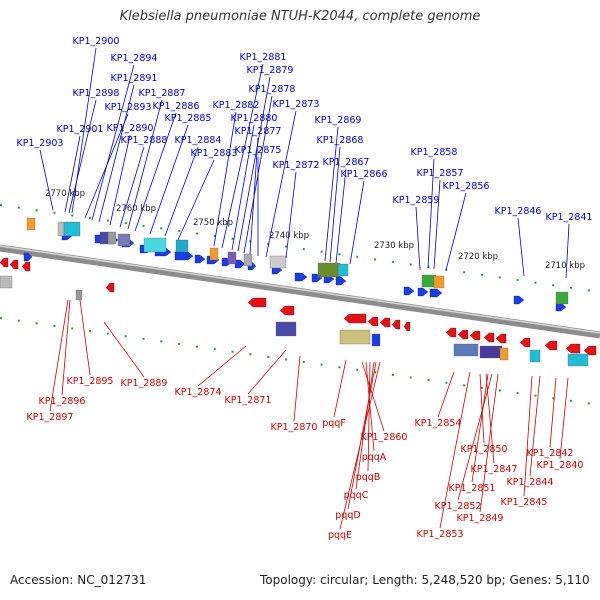  What do you see at coordinates (96, 93) in the screenshot?
I see `forward-gene-label: KP1_2898` at bounding box center [96, 93].